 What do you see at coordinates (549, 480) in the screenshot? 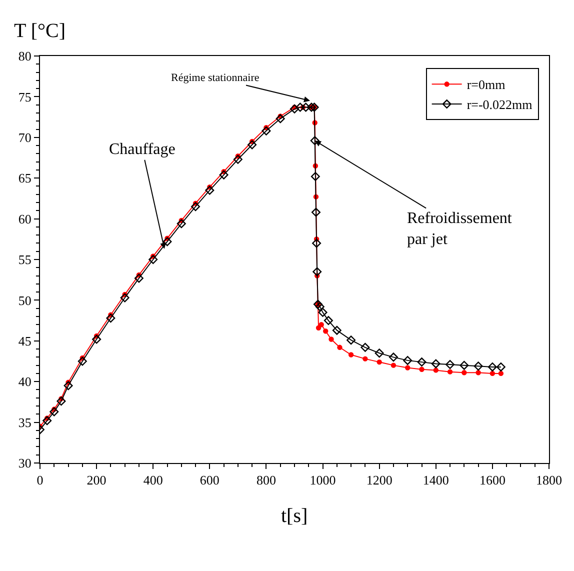
I see `x-tick-label: 1800` at bounding box center [549, 480].